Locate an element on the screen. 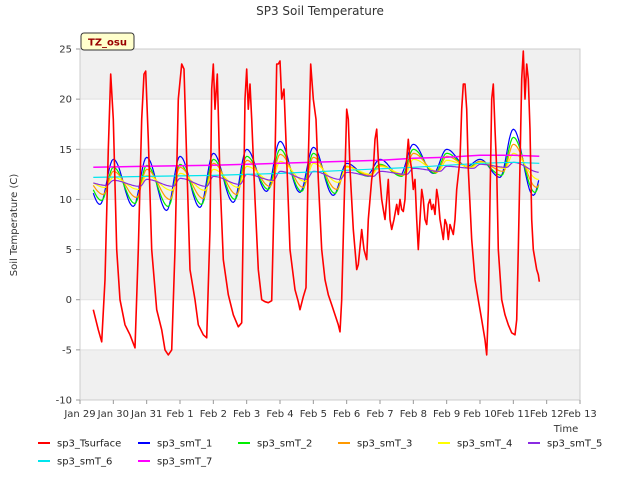  x-tick-label: Jan 29 is located at coordinates (79, 414).